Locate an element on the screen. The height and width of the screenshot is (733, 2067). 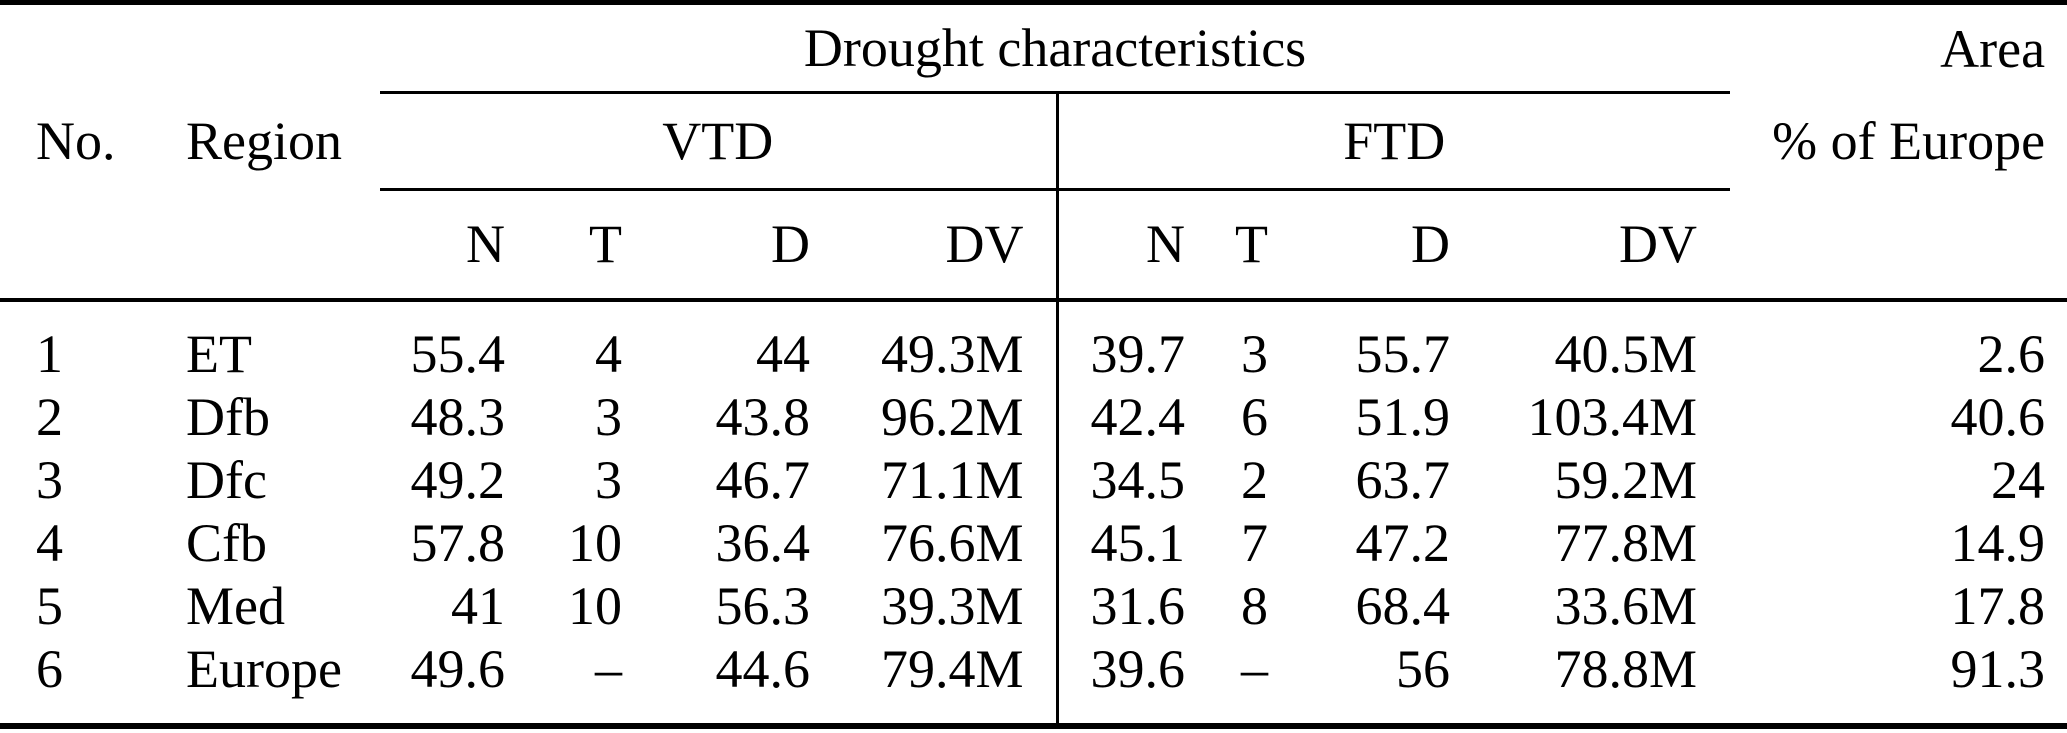
vtd-d-cell: 36.4 is located at coordinates (763, 542).